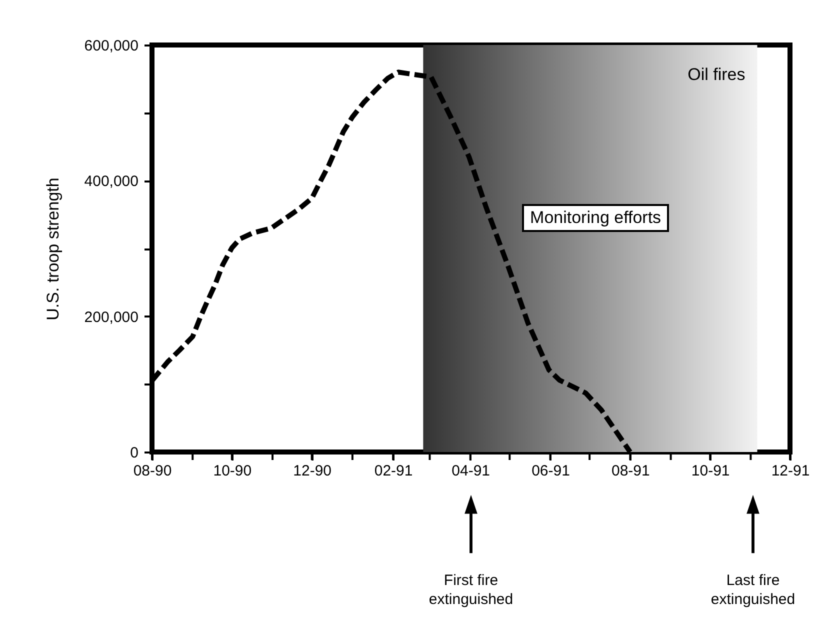  Describe the element at coordinates (717, 74) in the screenshot. I see `band-label: Oil fires` at that location.